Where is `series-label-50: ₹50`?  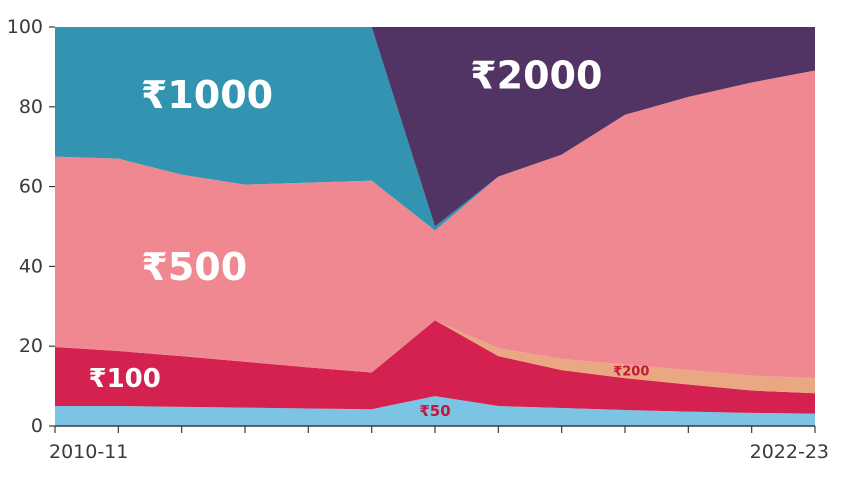 series-label-50: ₹50 is located at coordinates (434, 411).